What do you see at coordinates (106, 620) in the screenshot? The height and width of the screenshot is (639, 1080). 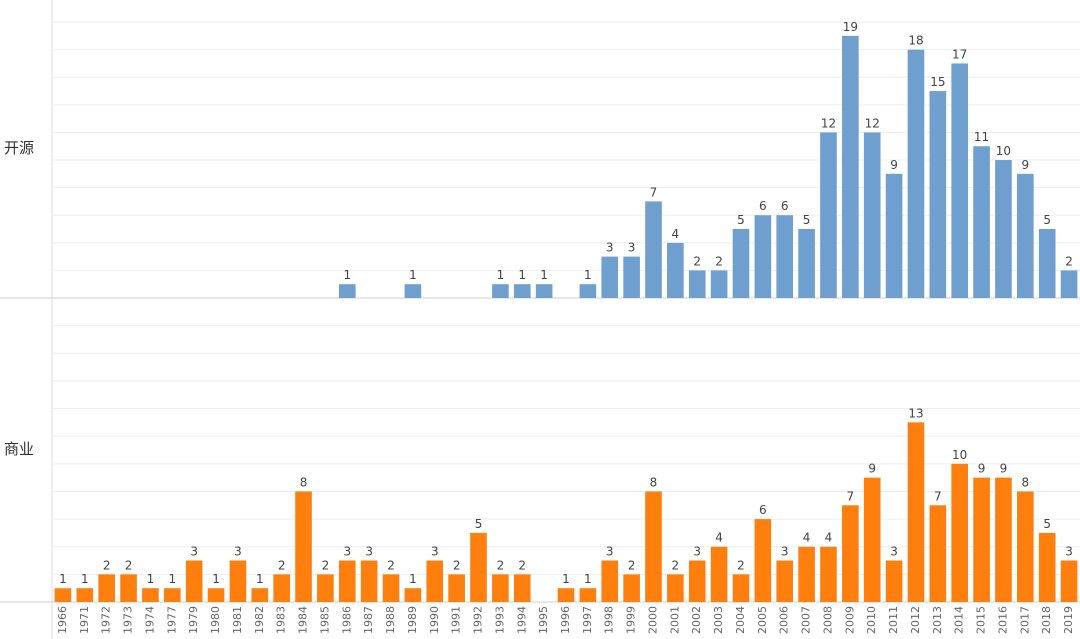 I see `x-tick-label: 1972` at bounding box center [106, 620].